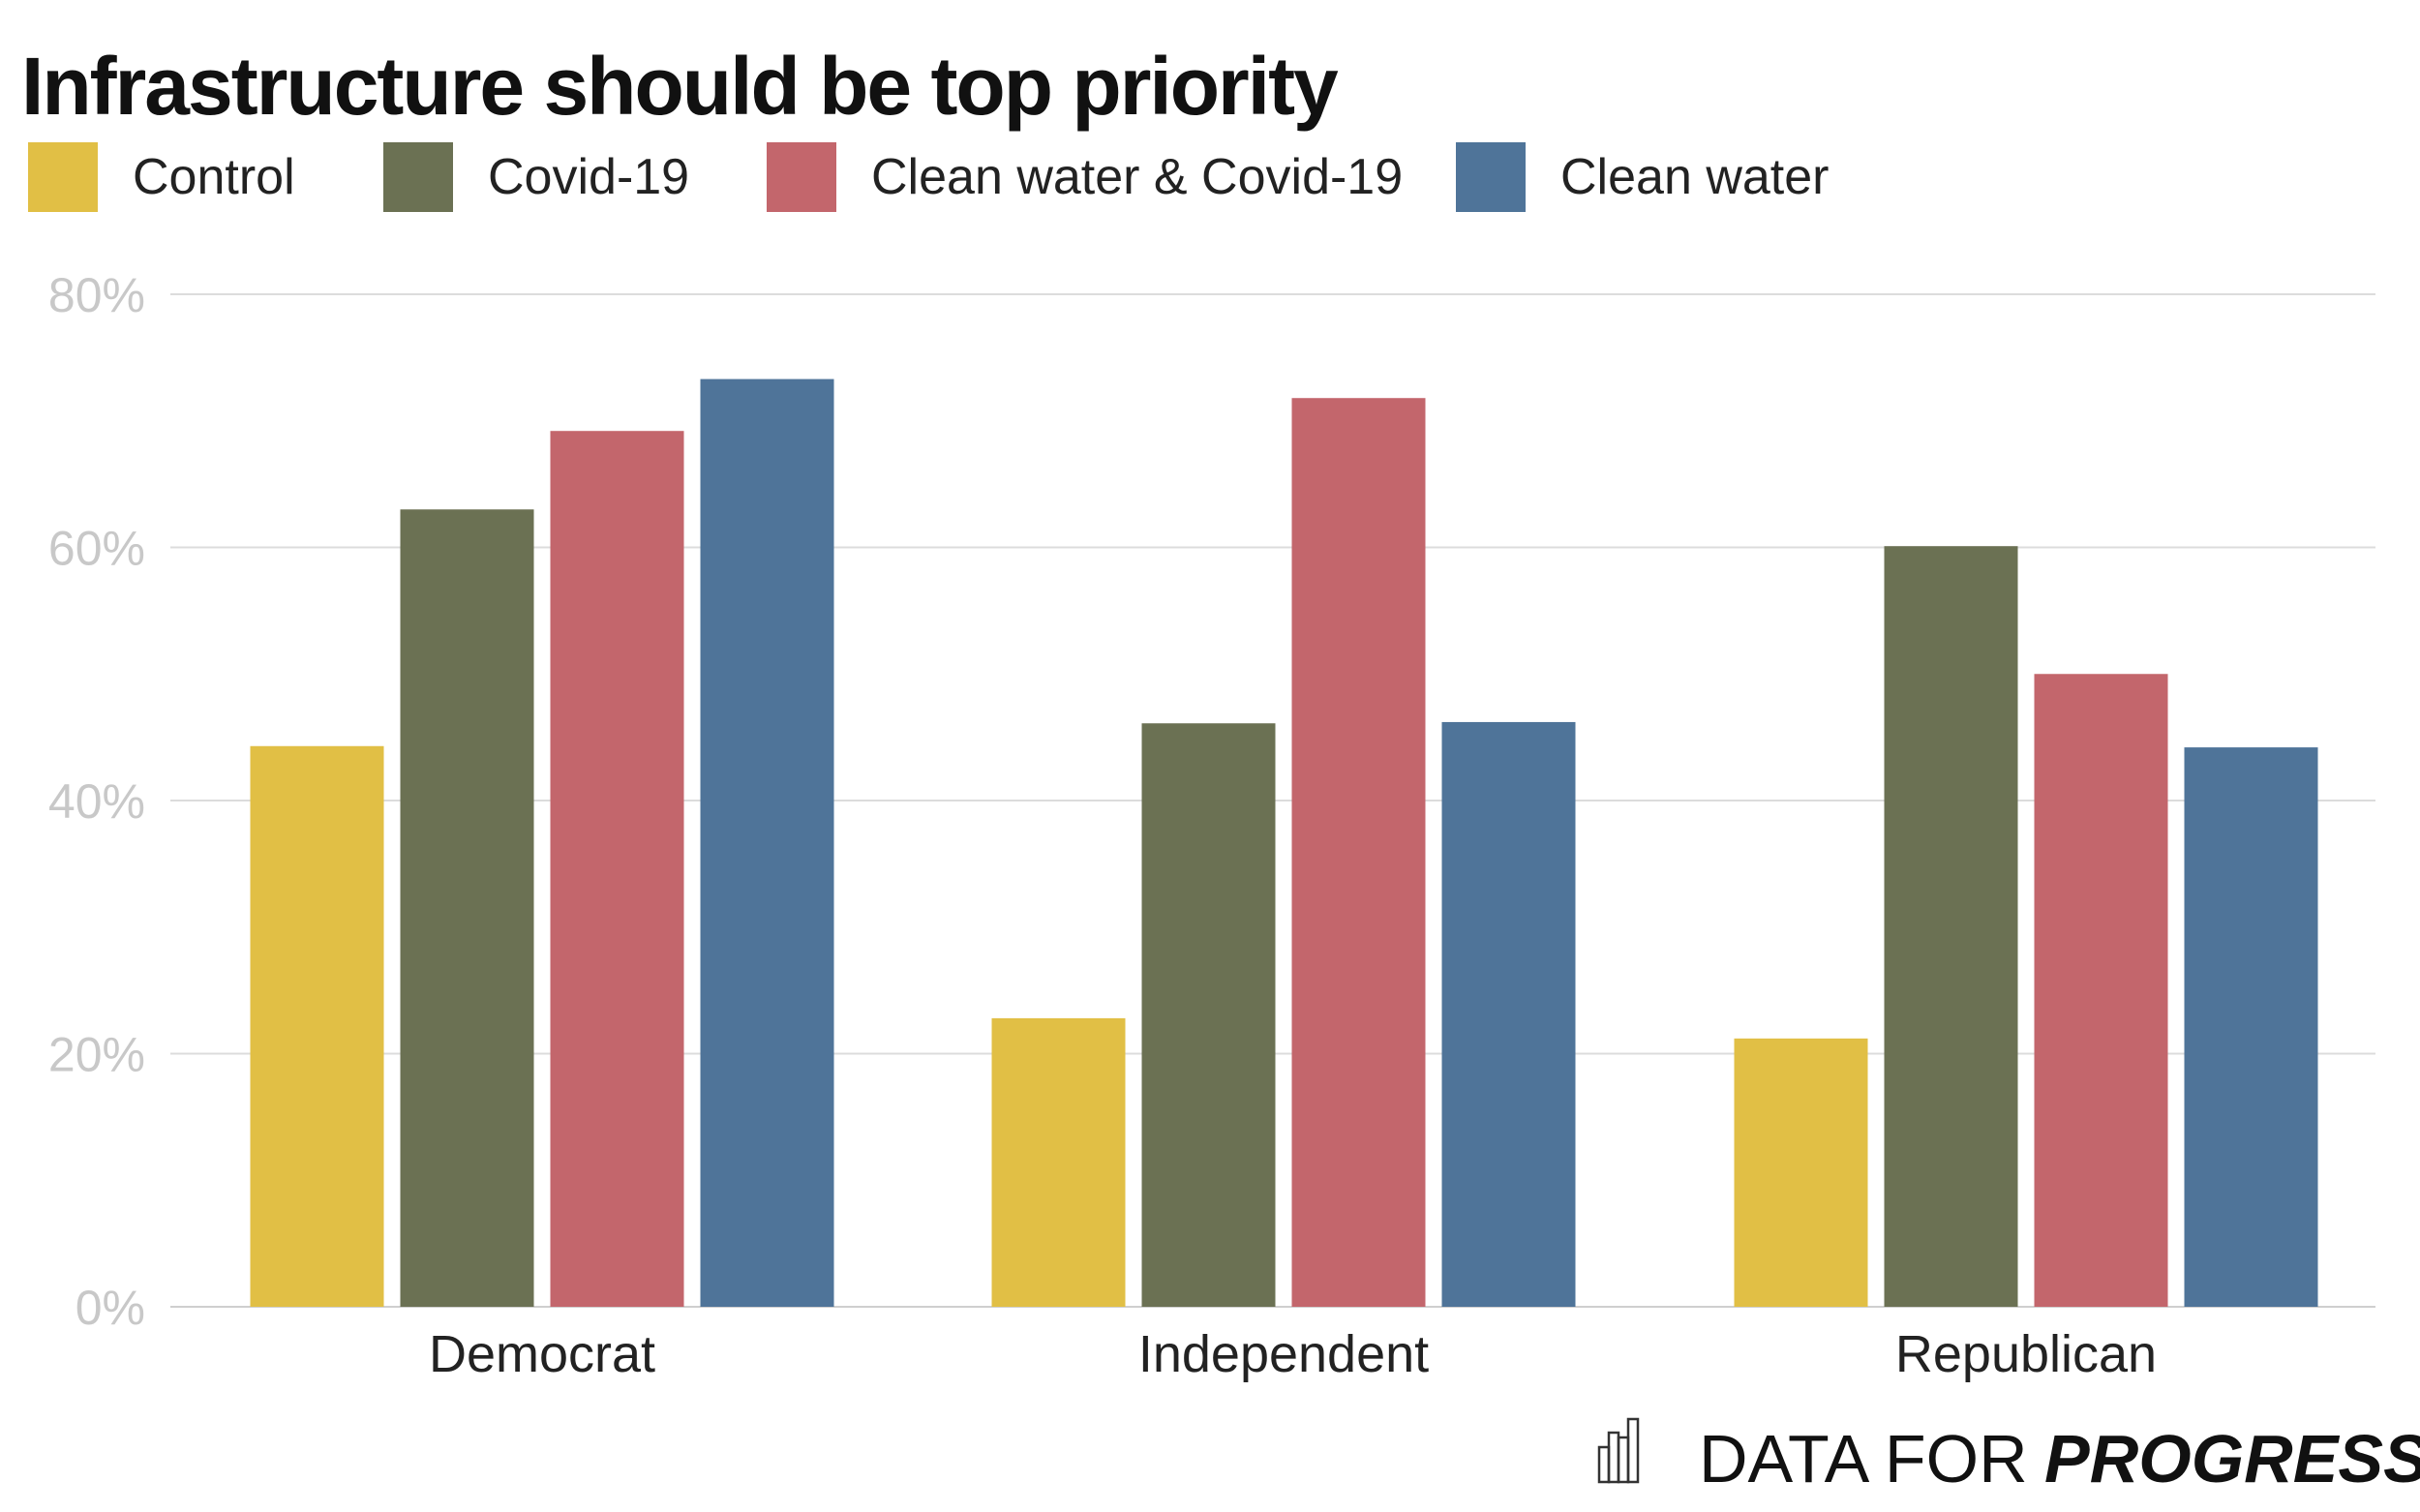  I want to click on legend-label: Clean water & Covid-19, so click(1137, 177).